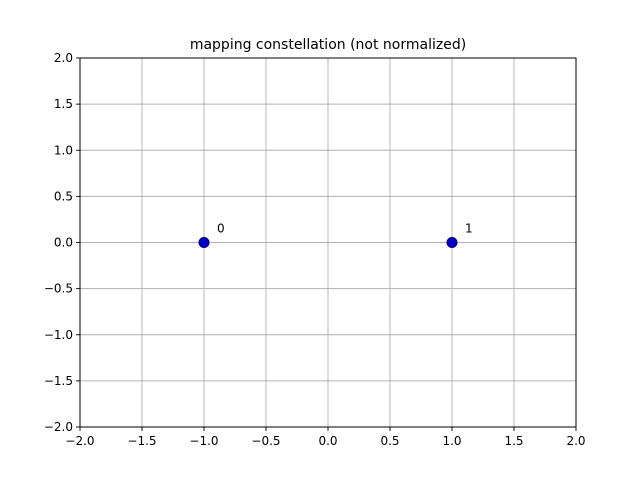 This screenshot has width=640, height=480. What do you see at coordinates (265, 441) in the screenshot?
I see `x-tick-label: −0.5` at bounding box center [265, 441].